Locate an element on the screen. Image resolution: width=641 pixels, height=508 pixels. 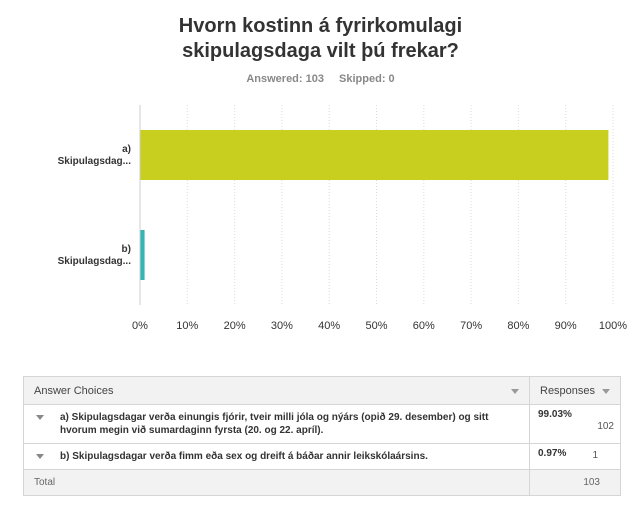
responses-header: Responses is located at coordinates (575, 390).